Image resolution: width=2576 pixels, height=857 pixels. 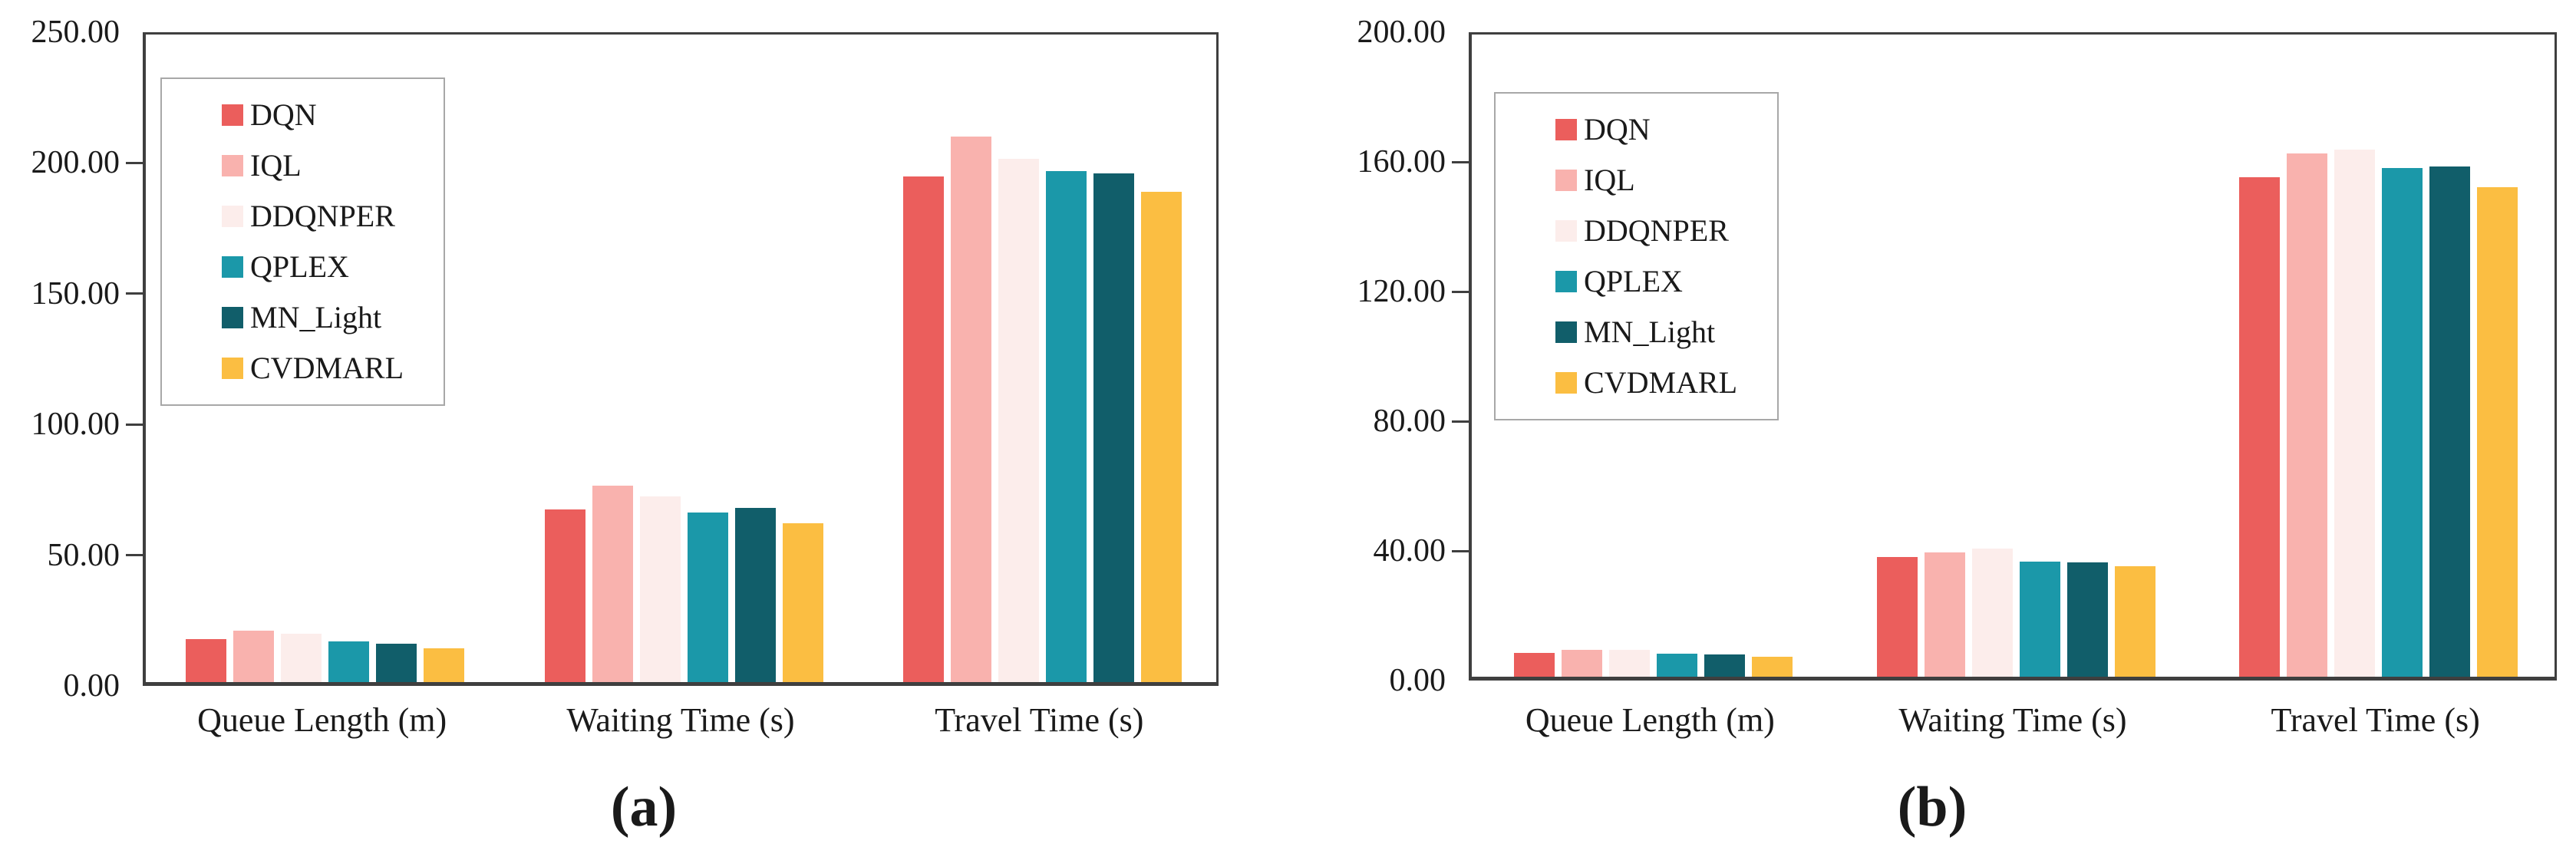 What do you see at coordinates (75, 32) in the screenshot?
I see `y-axis-label: 250.00` at bounding box center [75, 32].